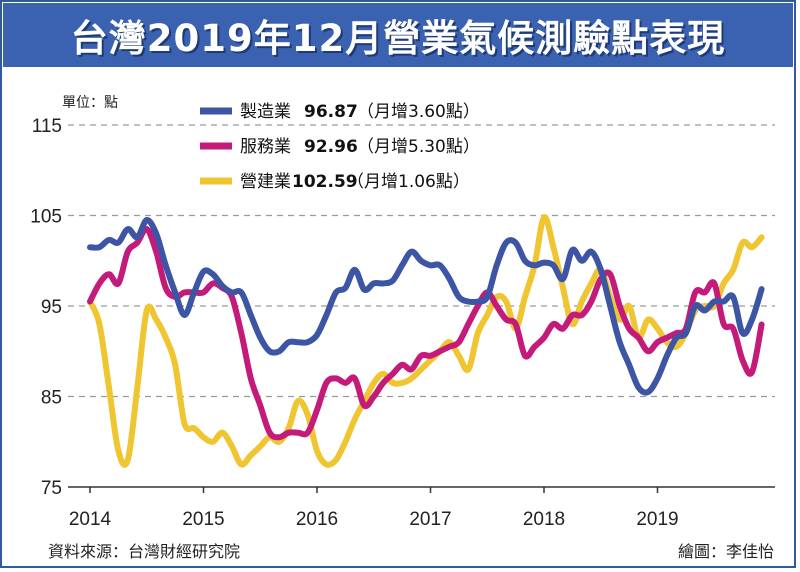 The height and width of the screenshot is (572, 800). I want to click on legend-series-value: 102.59, so click(325, 182).